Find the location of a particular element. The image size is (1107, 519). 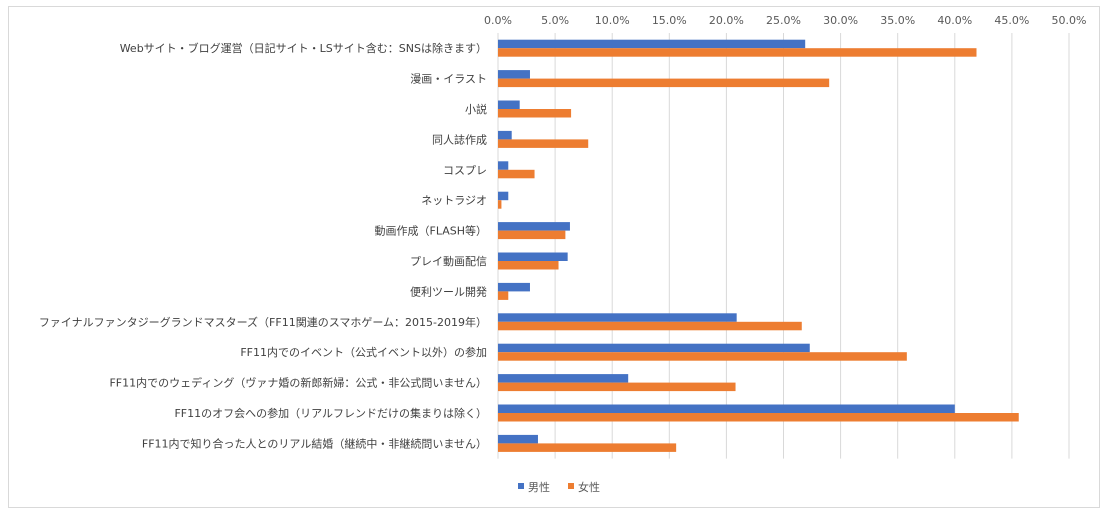

x-tick-label: 35.0% is located at coordinates (897, 20).